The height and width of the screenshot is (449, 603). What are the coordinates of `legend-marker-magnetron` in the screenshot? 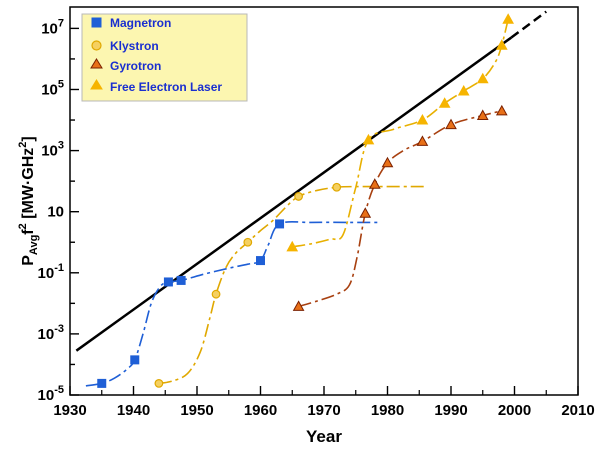 It's located at (96, 22).